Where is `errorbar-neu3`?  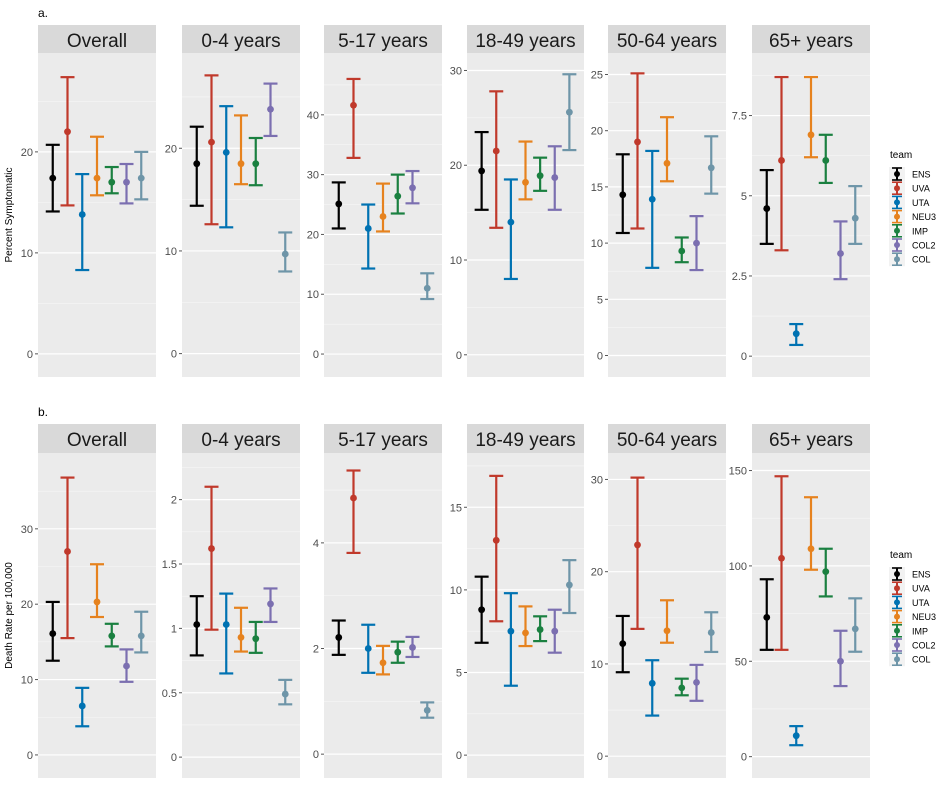 errorbar-neu3 is located at coordinates (525, 626).